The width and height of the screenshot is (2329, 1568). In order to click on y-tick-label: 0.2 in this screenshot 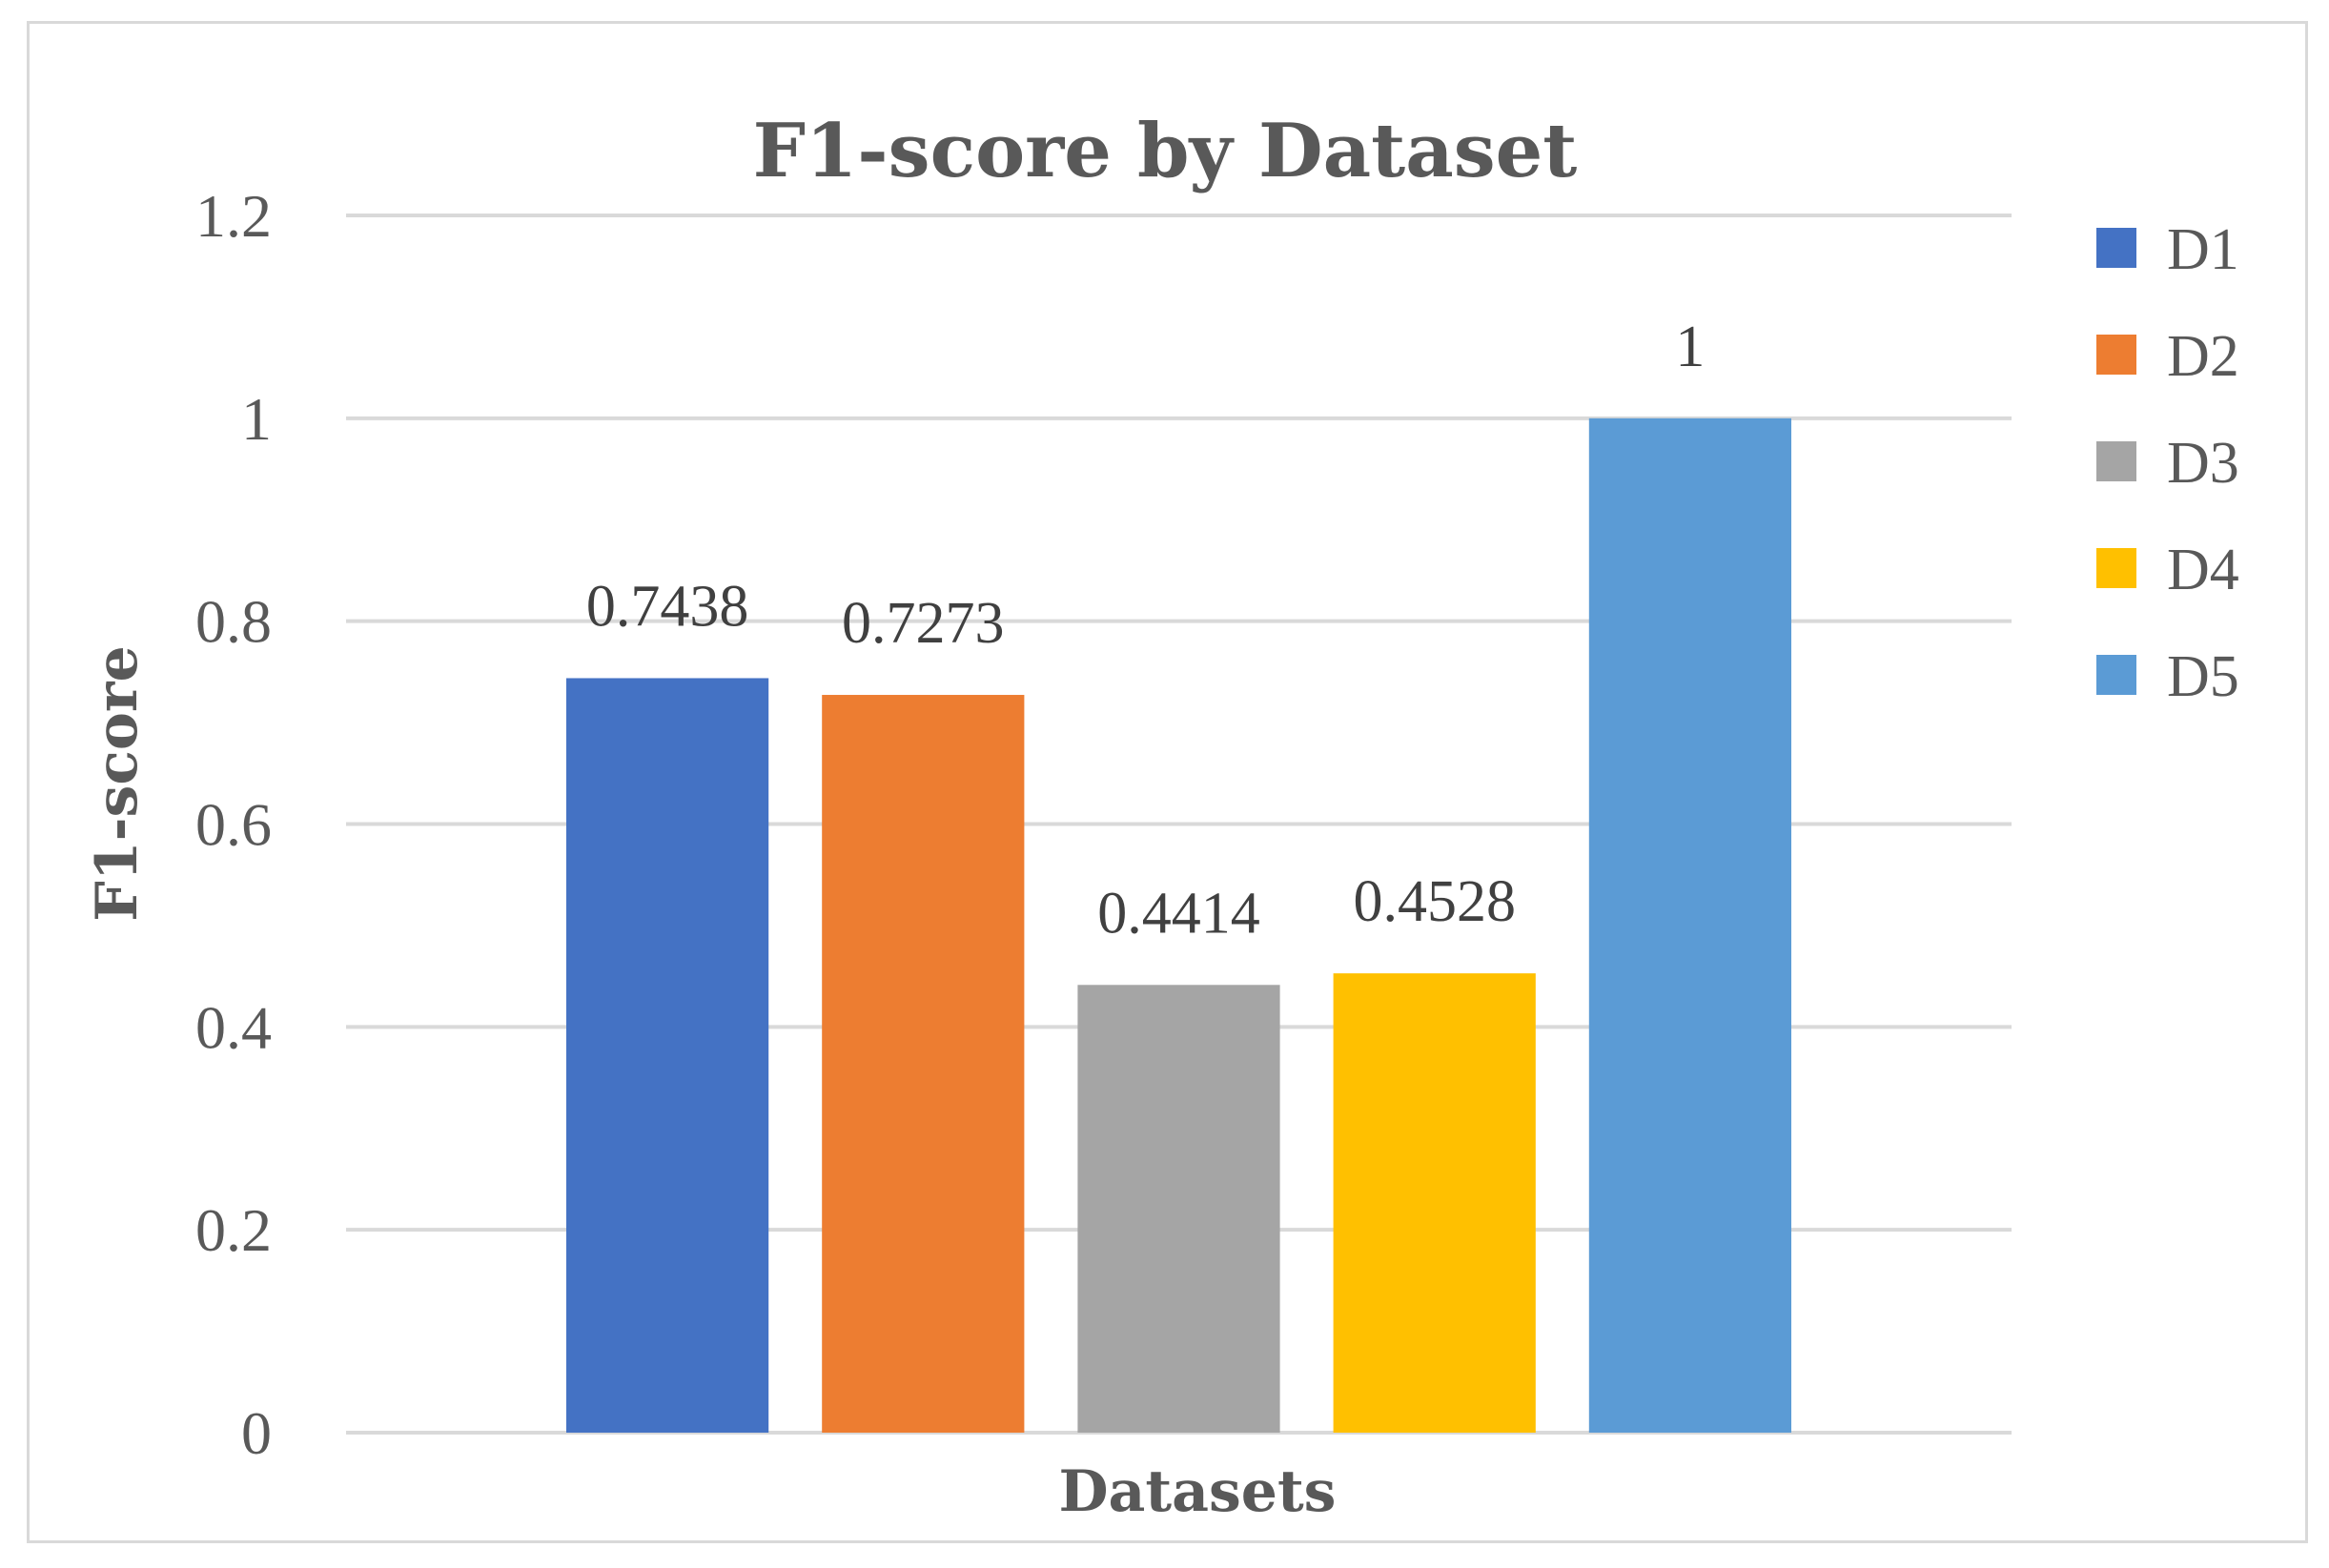, I will do `click(233, 1230)`.